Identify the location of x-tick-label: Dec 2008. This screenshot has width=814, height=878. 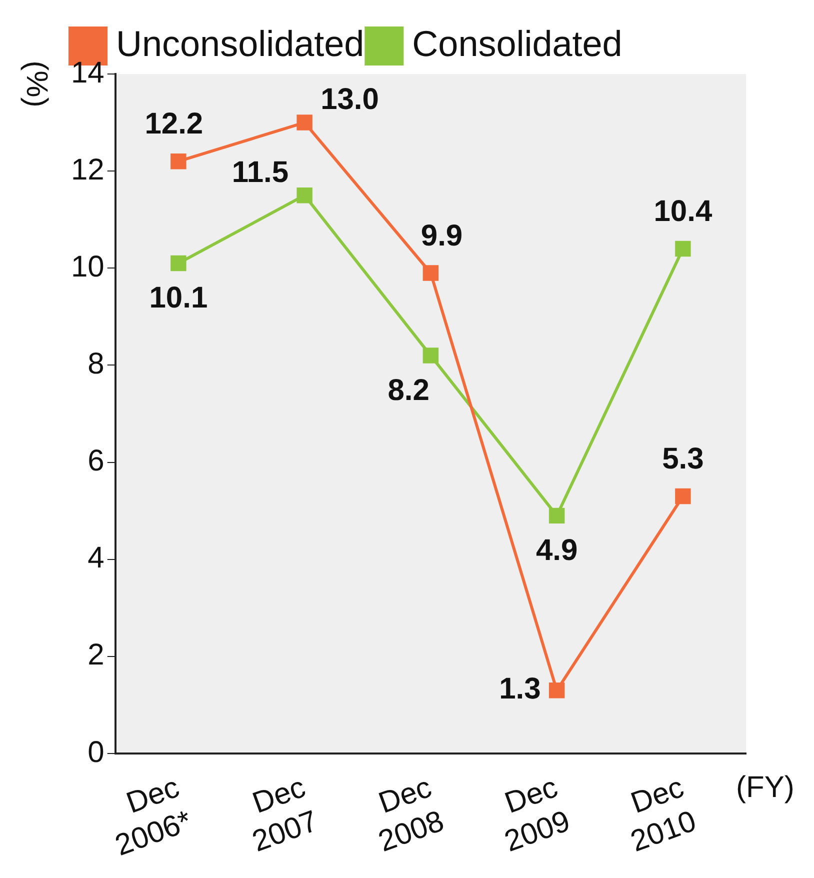
(411, 814).